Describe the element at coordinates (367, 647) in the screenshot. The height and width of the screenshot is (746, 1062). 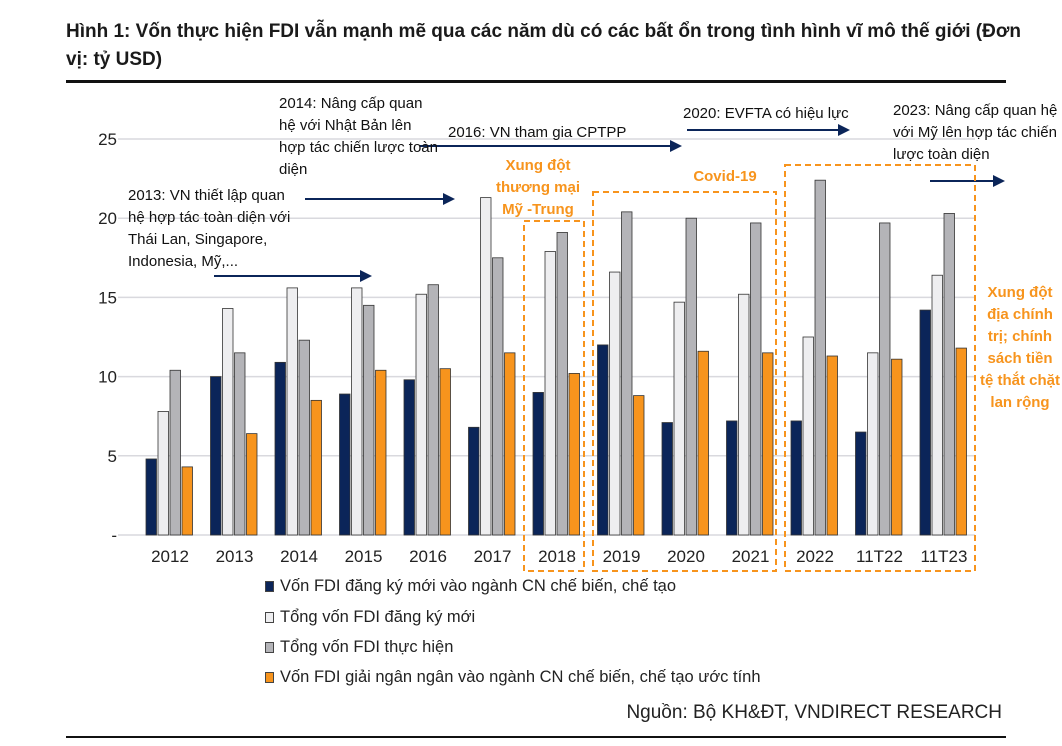
I see `legend-label: Tổng vốn FDI thực hiện` at that location.